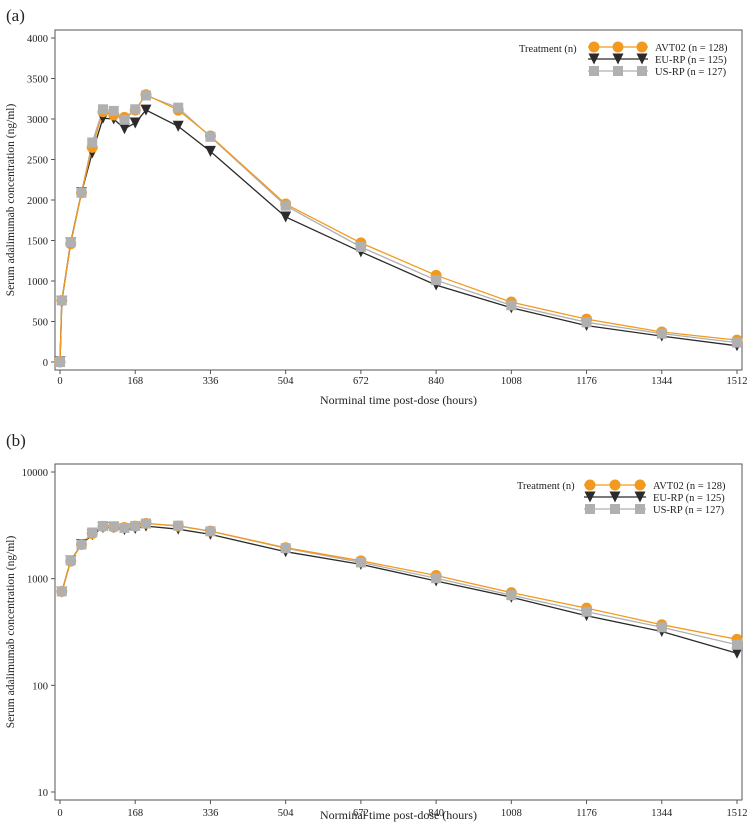  Describe the element at coordinates (662, 381) in the screenshot. I see `x-tick-label-a: 1344` at that location.